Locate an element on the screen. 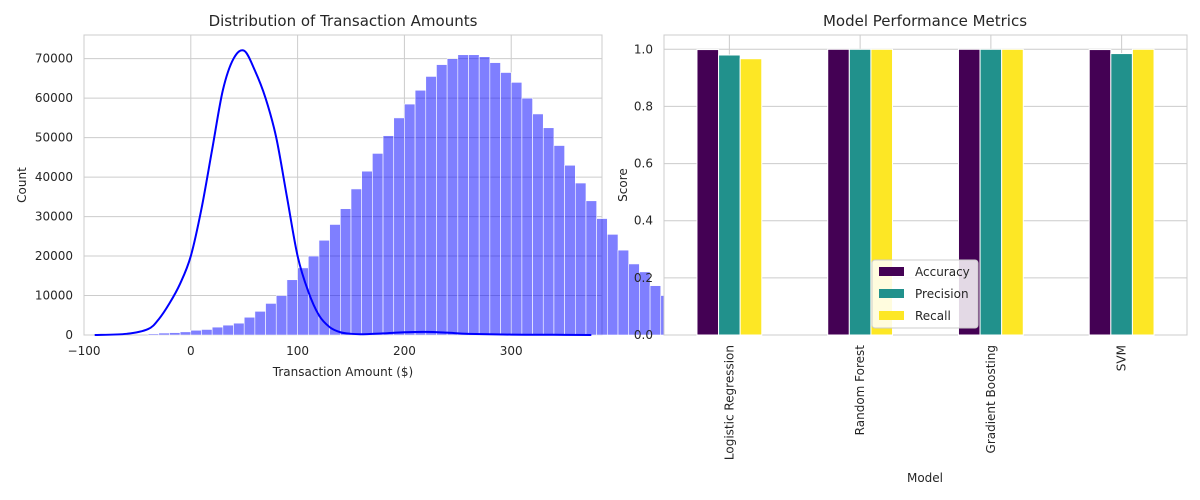 The height and width of the screenshot is (500, 1200). metrics-legend: Accuracy Precision Recall is located at coordinates (925, 294).